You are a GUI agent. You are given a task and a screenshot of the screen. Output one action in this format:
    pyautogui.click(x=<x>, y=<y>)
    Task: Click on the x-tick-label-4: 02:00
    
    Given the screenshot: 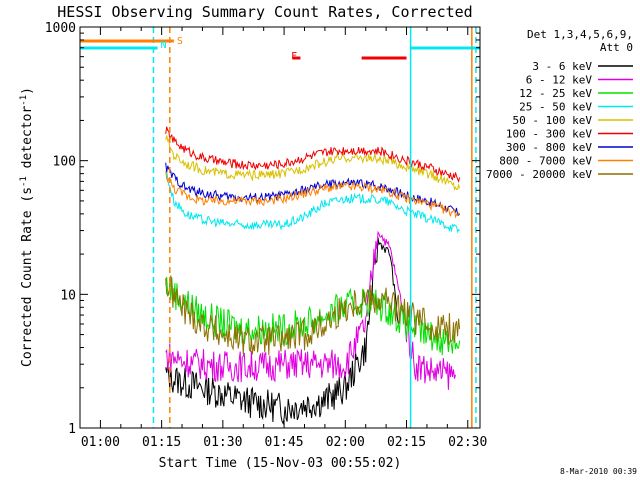 What is the action you would take?
    pyautogui.click(x=345, y=442)
    